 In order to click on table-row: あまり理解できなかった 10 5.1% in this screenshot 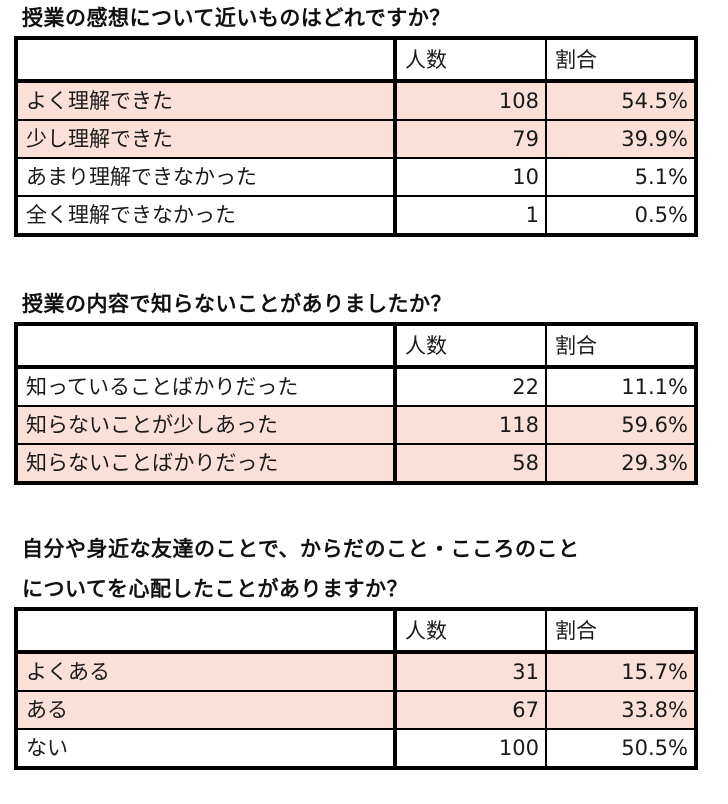, I will do `click(356, 177)`.